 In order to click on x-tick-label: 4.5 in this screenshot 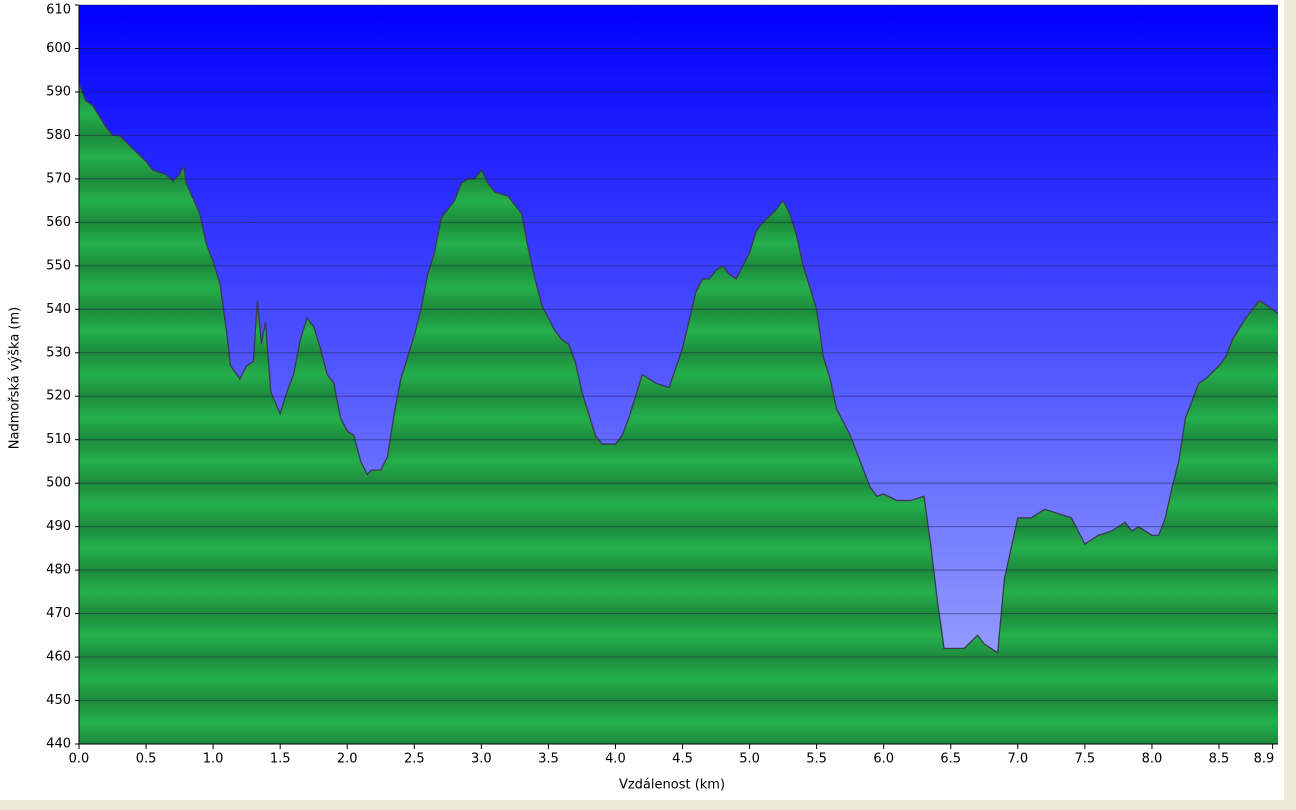, I will do `click(682, 759)`.